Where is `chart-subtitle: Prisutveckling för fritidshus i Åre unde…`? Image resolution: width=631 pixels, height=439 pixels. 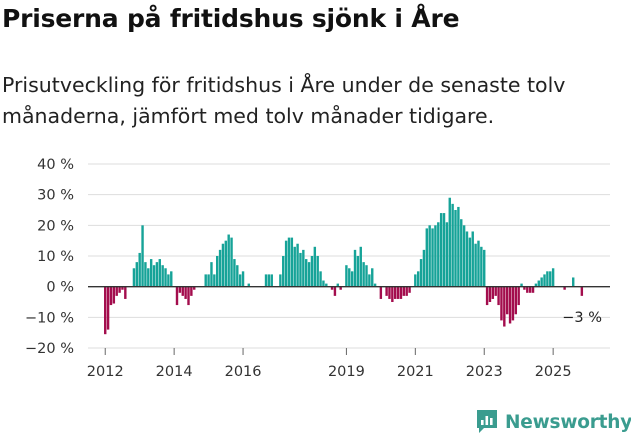
chart-subtitle: Prisutveckling för fritidshus i Åre unde… is located at coordinates (284, 100).